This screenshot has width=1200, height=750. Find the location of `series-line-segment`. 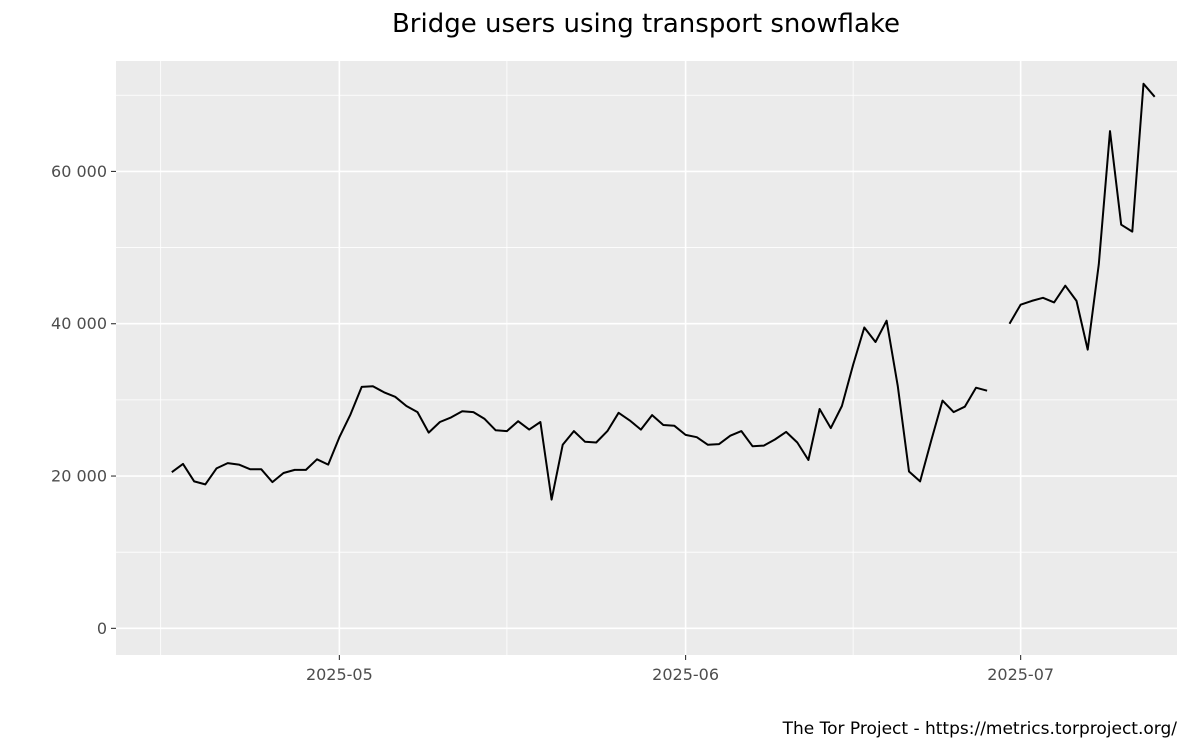

series-line-segment is located at coordinates (1082, 216).